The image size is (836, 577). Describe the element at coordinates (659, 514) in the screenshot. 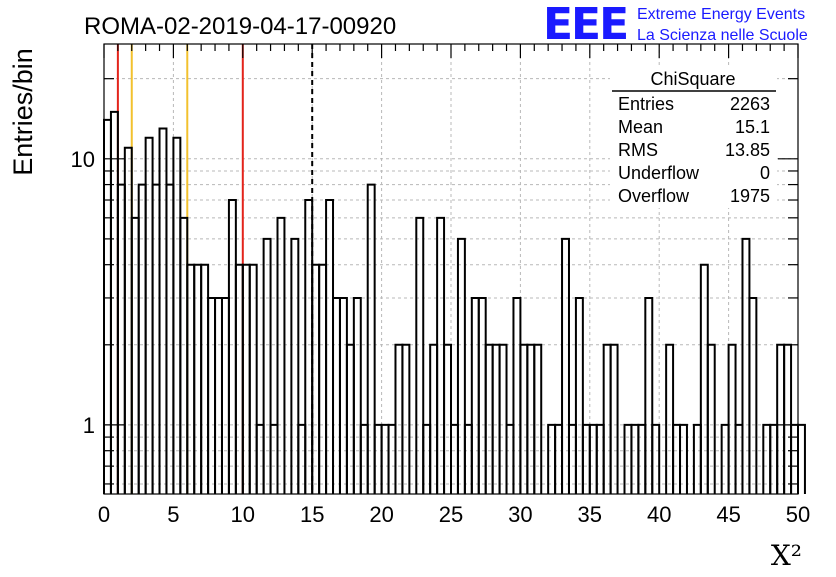

I see `x-tick-label: 40` at that location.